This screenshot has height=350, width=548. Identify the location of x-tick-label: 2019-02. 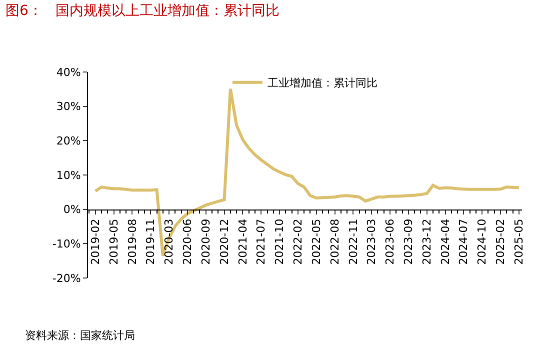
(95, 241).